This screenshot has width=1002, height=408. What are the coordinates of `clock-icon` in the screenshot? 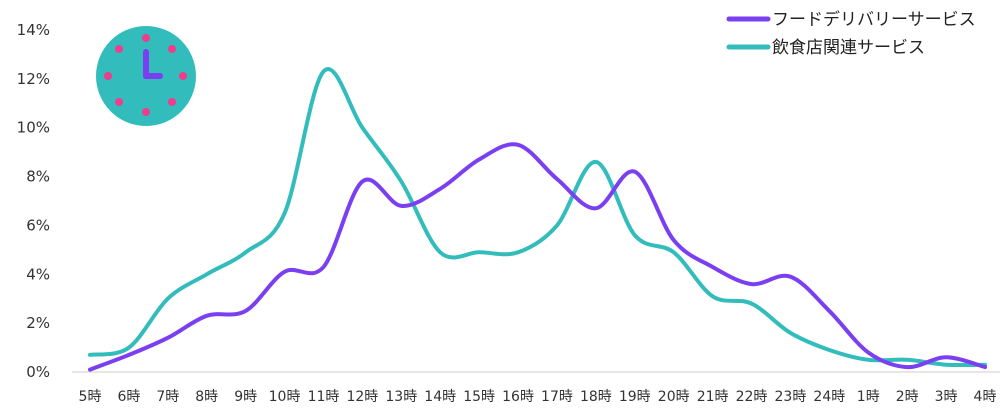 It's located at (146, 76).